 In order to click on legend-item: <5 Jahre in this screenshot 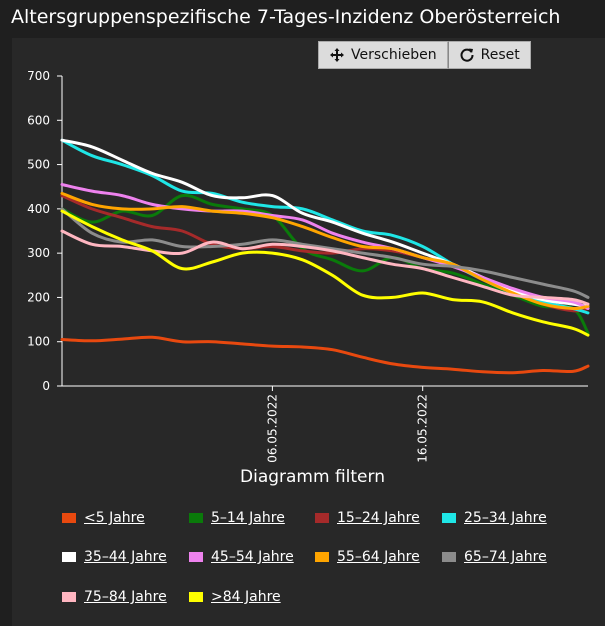, I will do `click(103, 518)`.